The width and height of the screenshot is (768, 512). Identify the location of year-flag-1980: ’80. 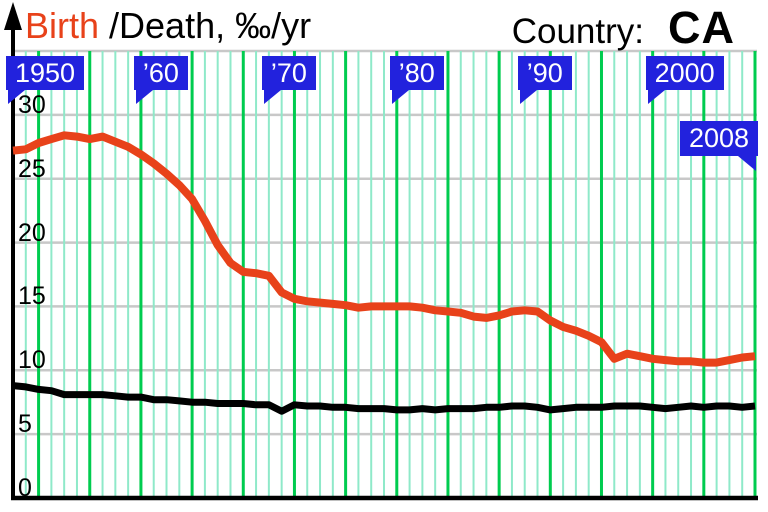
(416, 80).